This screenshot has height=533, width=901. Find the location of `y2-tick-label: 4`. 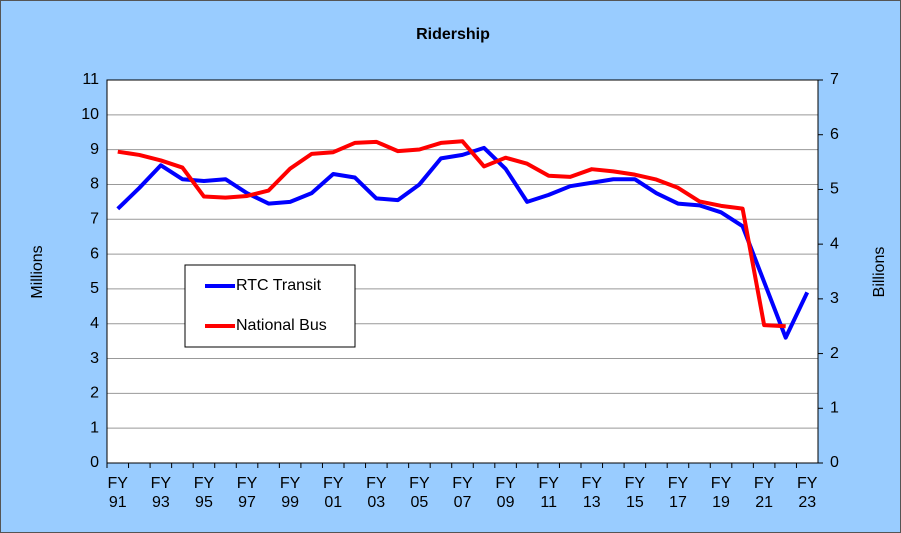

y2-tick-label: 4 is located at coordinates (834, 243).